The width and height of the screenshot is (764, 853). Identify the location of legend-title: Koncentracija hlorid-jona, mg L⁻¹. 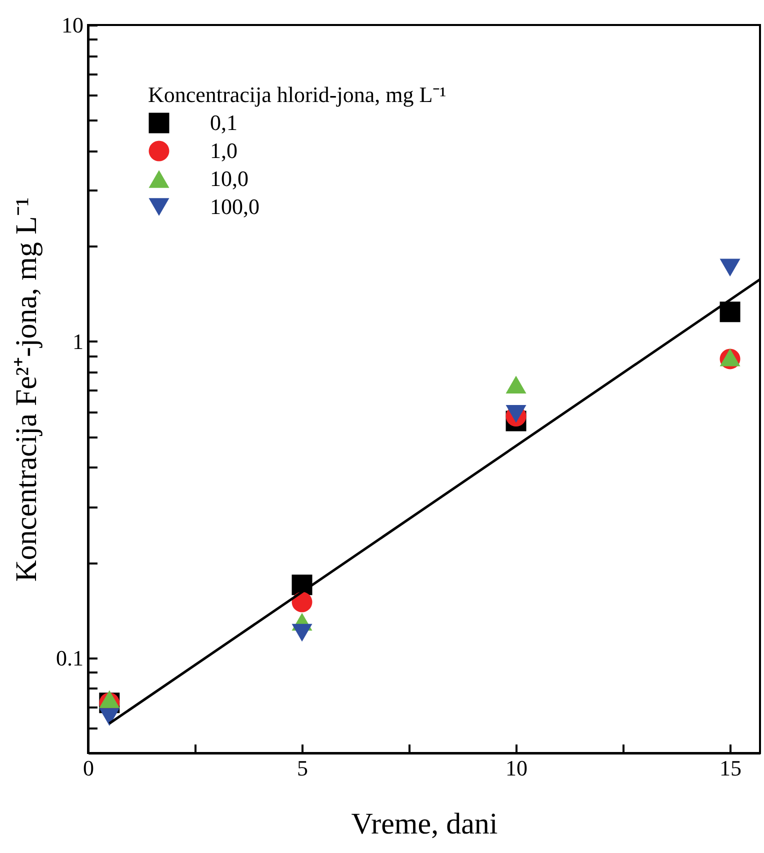
(297, 94).